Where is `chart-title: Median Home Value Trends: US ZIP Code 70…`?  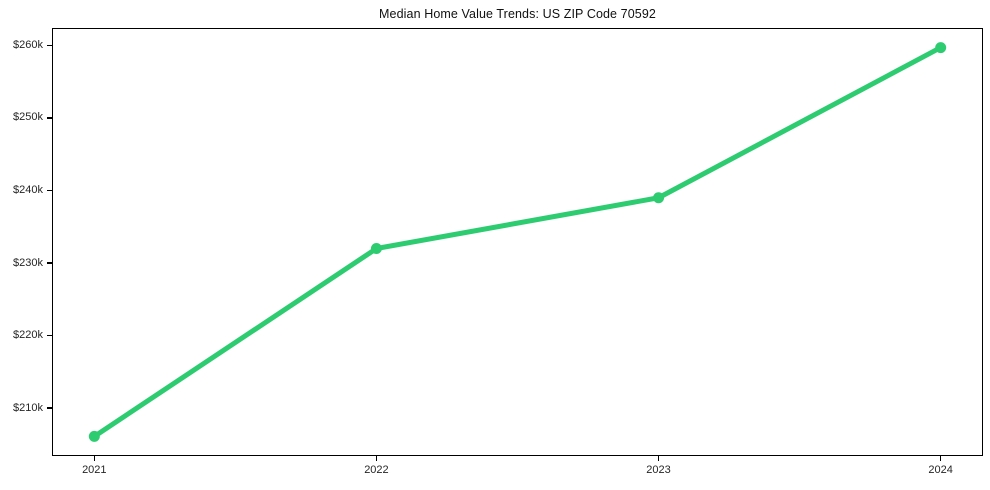
chart-title: Median Home Value Trends: US ZIP Code 70… is located at coordinates (517, 14).